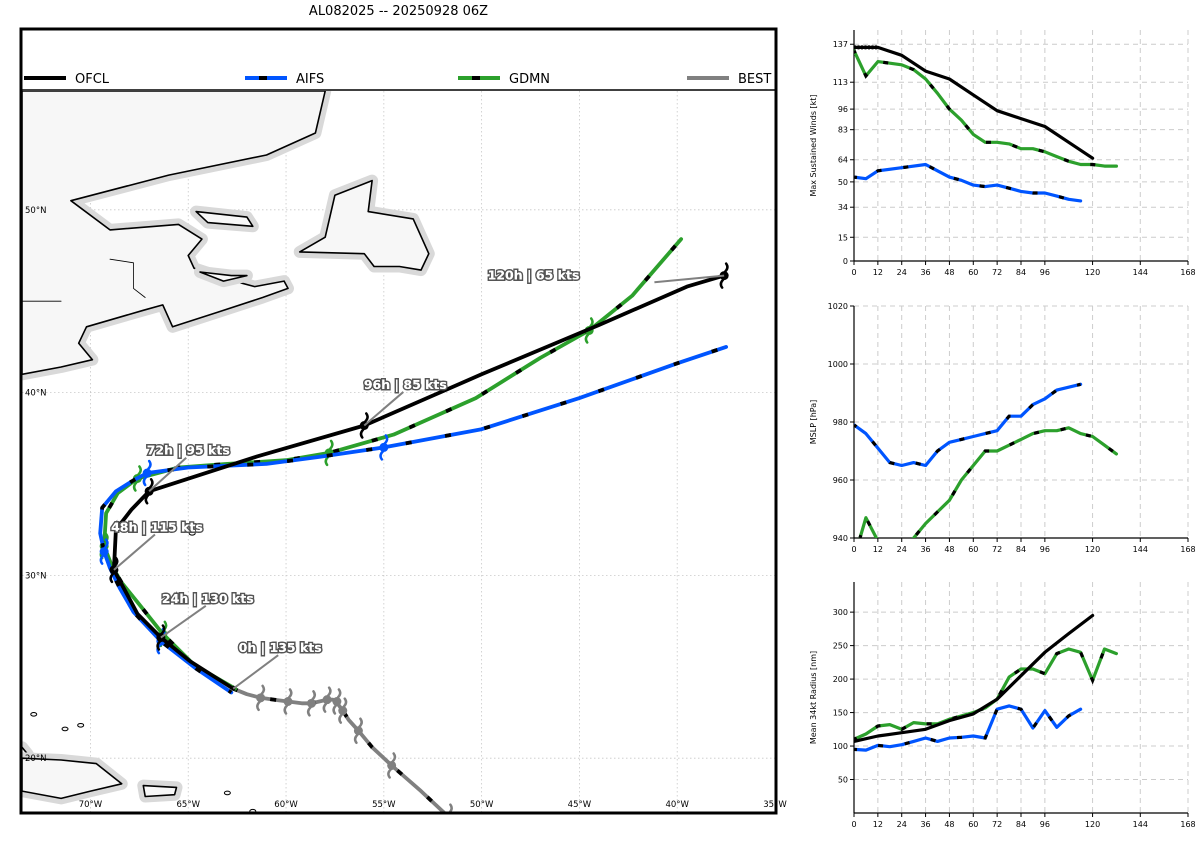  I want to click on legend-item-aifs: AIFS, so click(284, 79).